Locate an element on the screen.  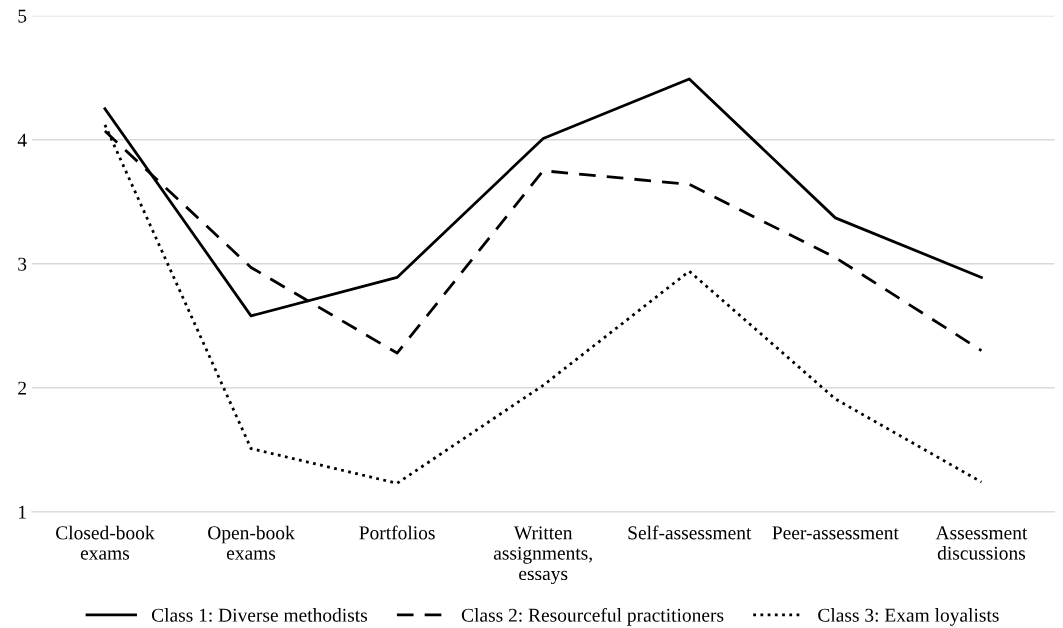
y-tick-label: 4 is located at coordinates (22, 140).